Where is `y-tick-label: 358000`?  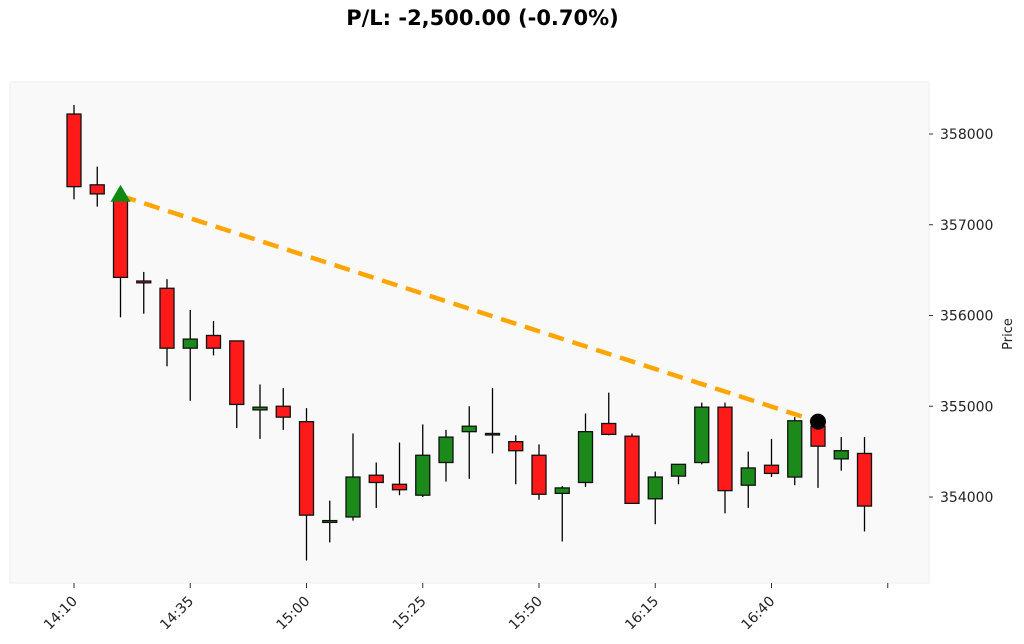 y-tick-label: 358000 is located at coordinates (966, 135).